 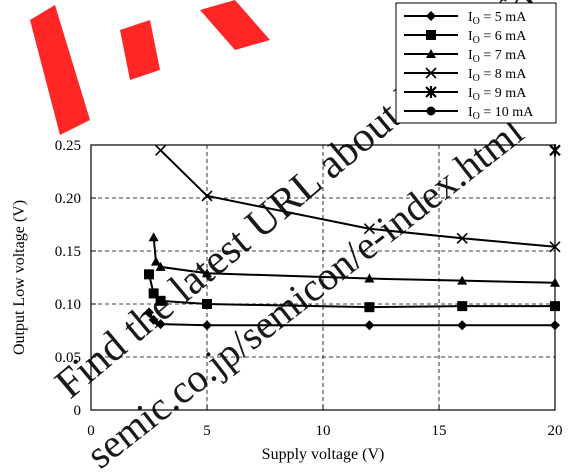 I want to click on x-tick-label: 0, so click(x=91, y=431).